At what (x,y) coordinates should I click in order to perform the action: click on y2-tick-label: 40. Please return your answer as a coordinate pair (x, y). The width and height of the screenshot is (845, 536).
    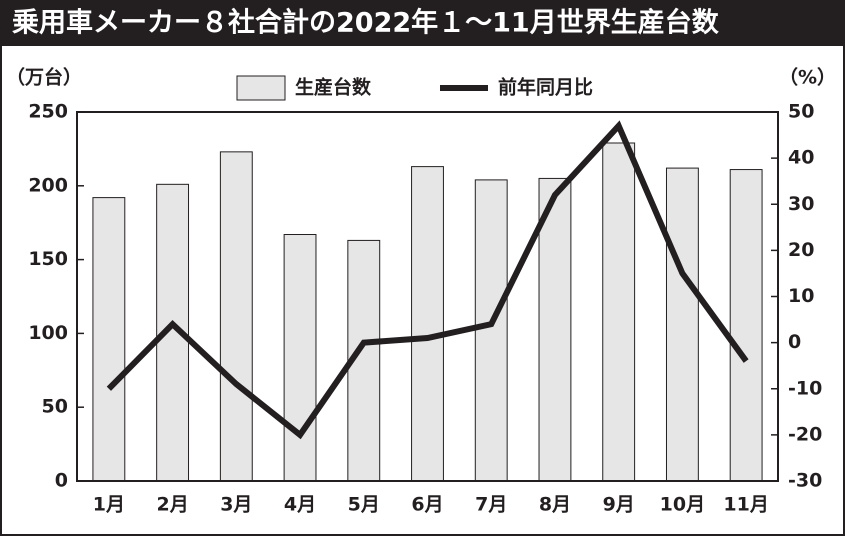
    Looking at the image, I should click on (801, 158).